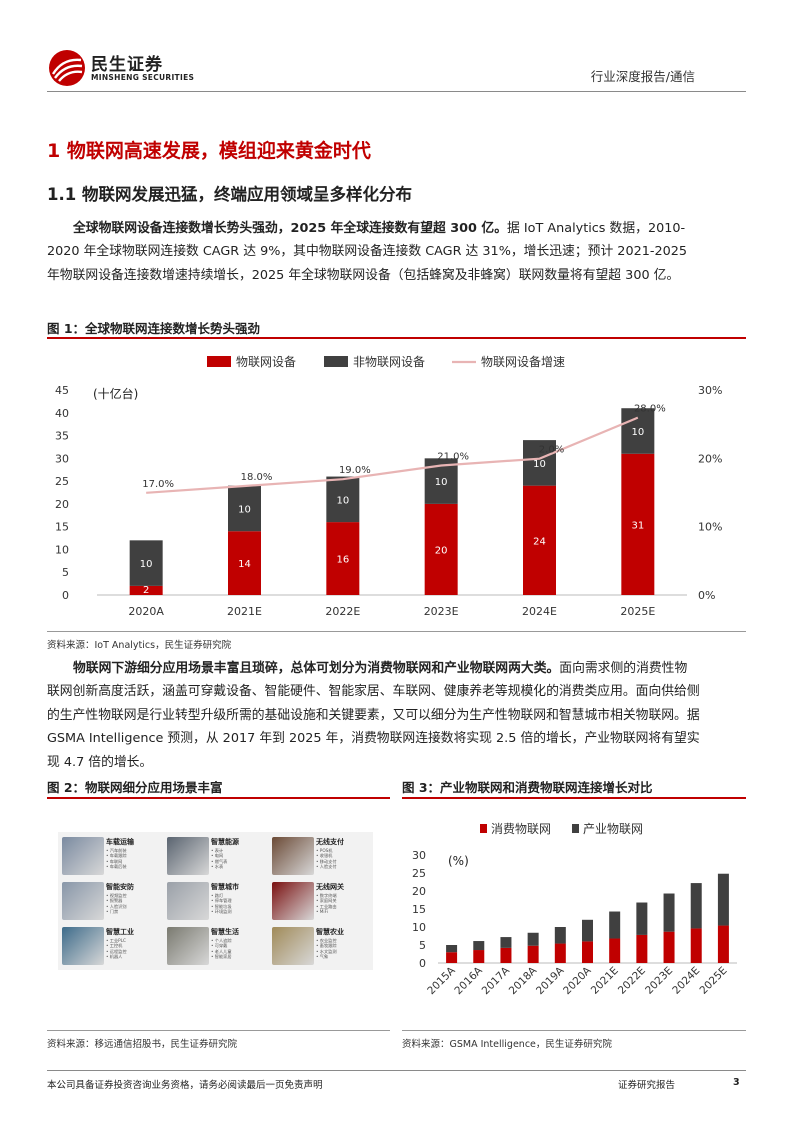 This screenshot has height=1122, width=793. What do you see at coordinates (479, 946) in the screenshot?
I see `fig3-bar-industrial-2016A` at bounding box center [479, 946].